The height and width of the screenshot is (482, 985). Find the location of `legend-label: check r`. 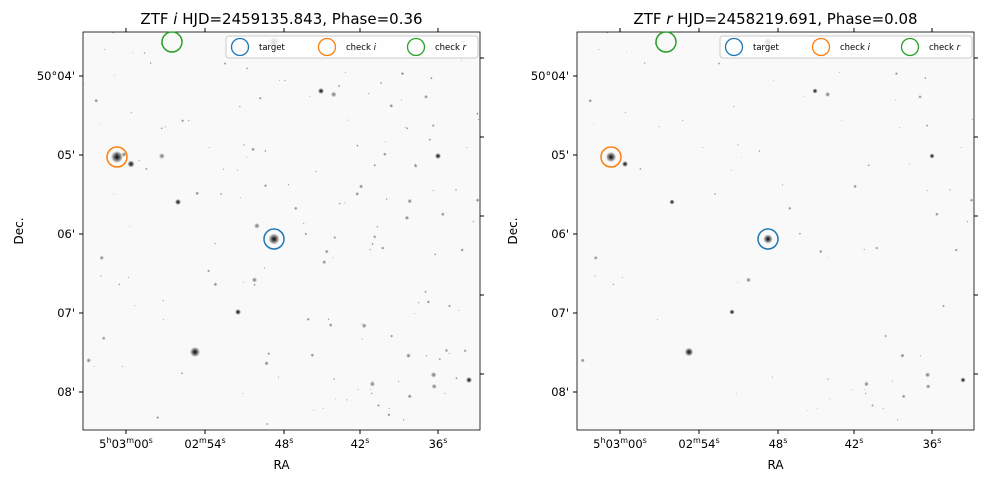

legend-label: check r is located at coordinates (945, 48).